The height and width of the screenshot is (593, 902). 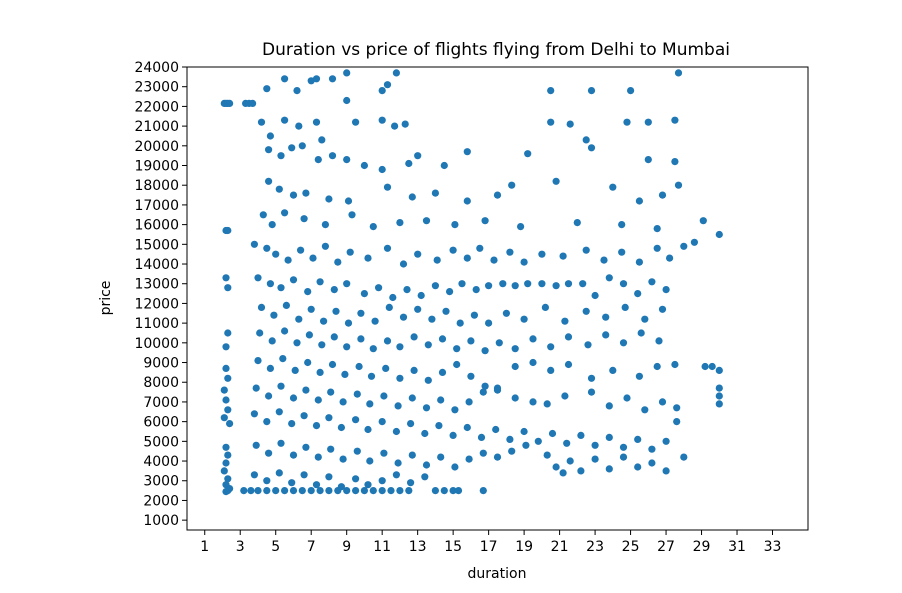 What do you see at coordinates (275, 547) in the screenshot?
I see `x-tick-label: 5` at bounding box center [275, 547].